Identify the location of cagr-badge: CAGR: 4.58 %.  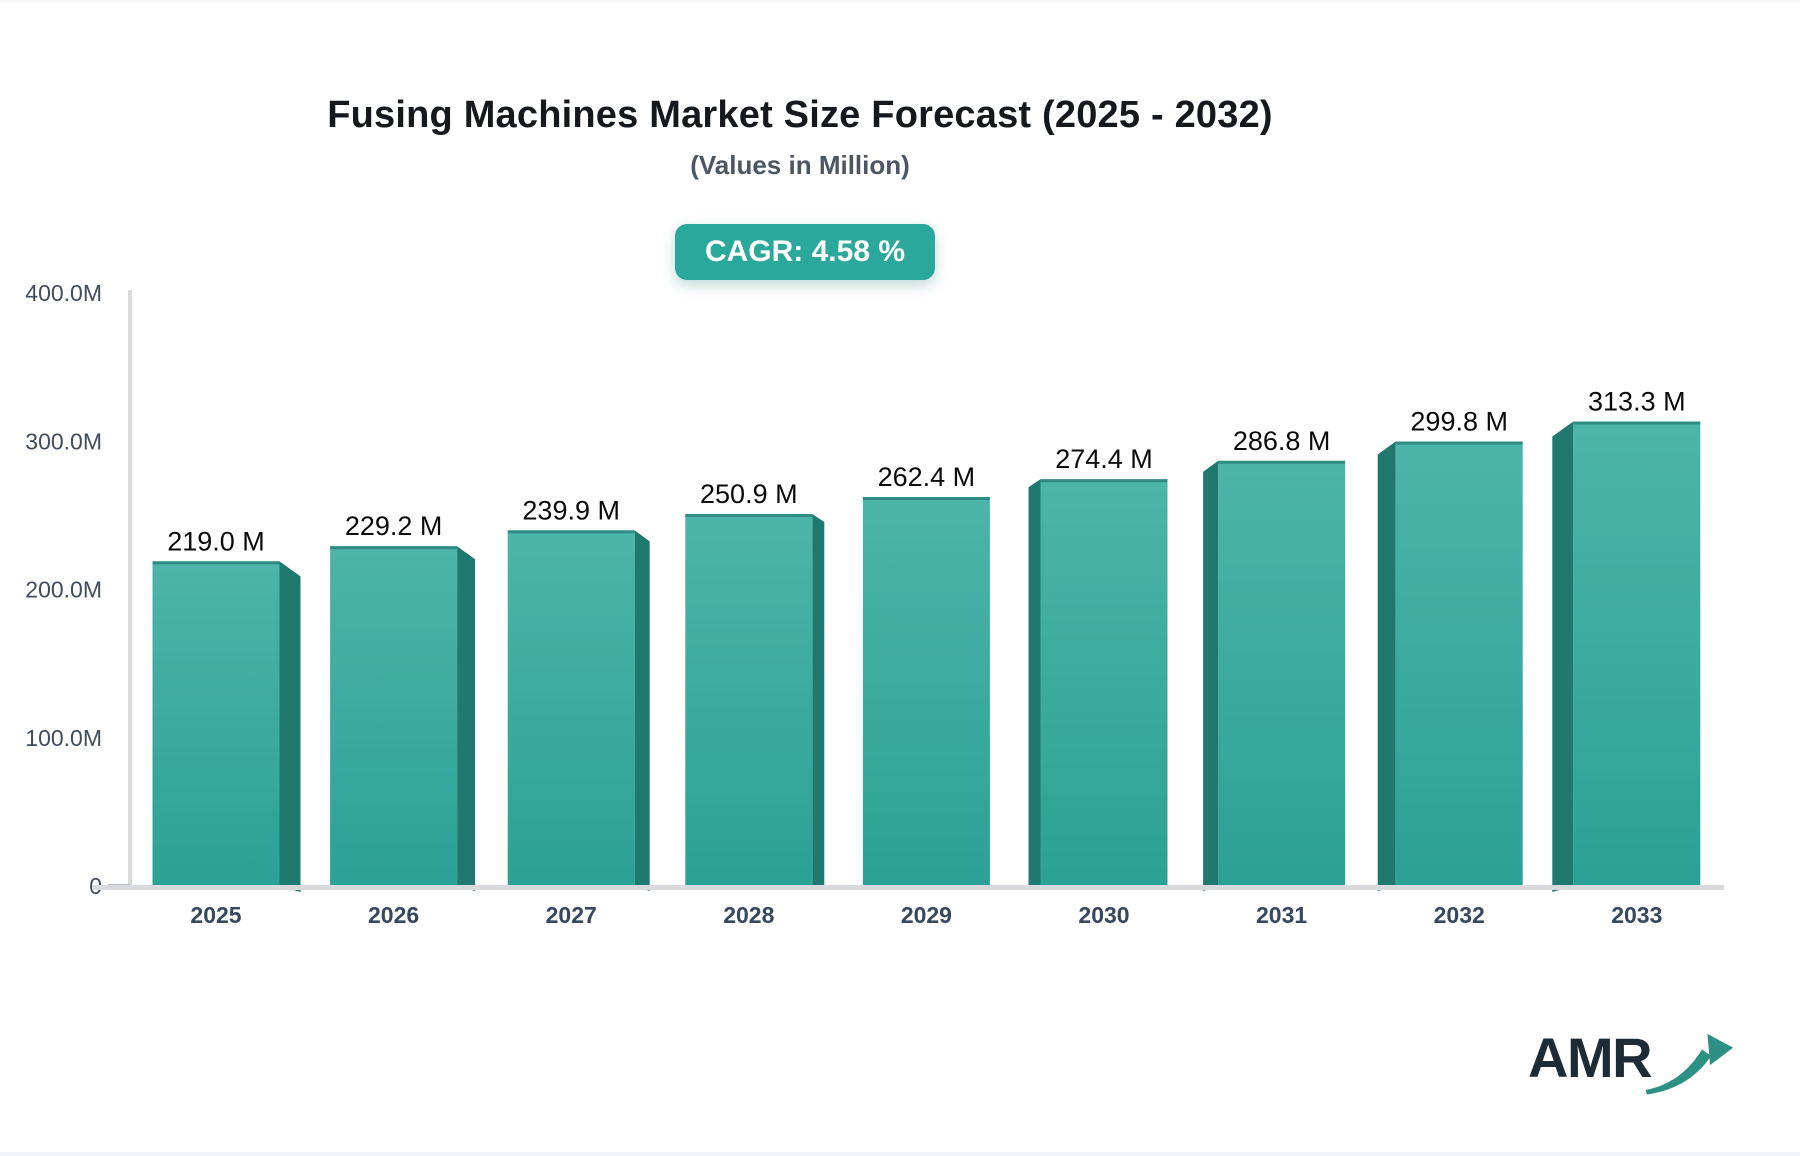
(805, 252).